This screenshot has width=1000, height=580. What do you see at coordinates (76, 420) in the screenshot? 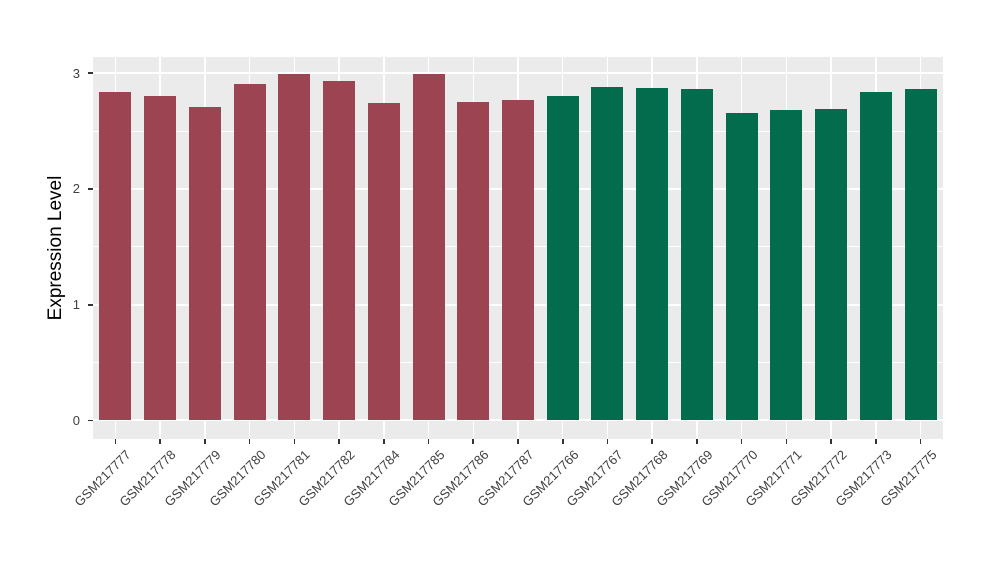
I see `y-tick-label-0: 0` at bounding box center [76, 420].